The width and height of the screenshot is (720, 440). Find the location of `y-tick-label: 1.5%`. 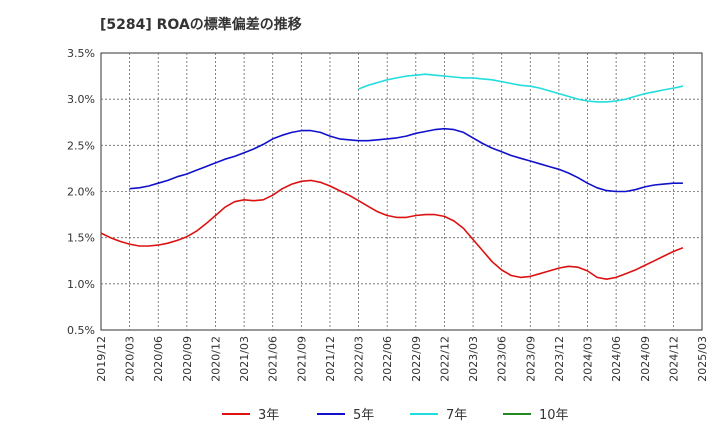

y-tick-label: 1.5% is located at coordinates (81, 238).